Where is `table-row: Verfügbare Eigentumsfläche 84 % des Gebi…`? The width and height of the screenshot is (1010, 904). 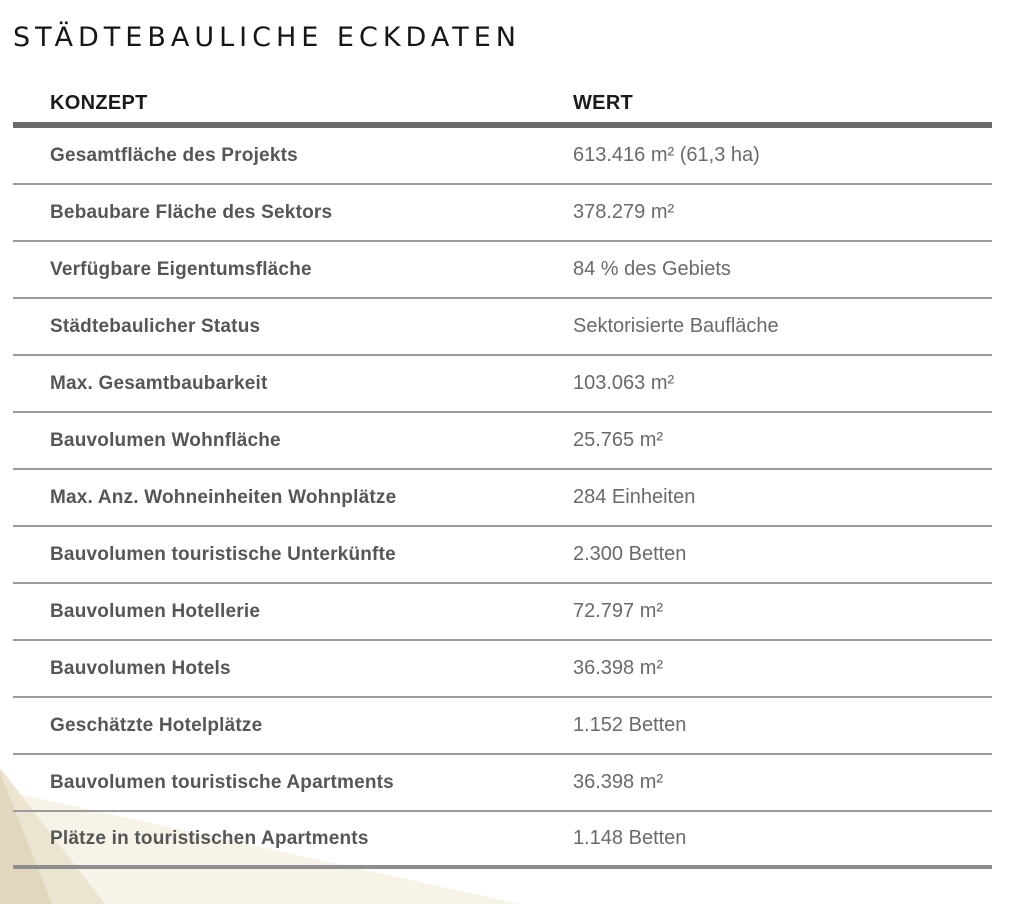 table-row: Verfügbare Eigentumsfläche 84 % des Gebi… is located at coordinates (502, 270).